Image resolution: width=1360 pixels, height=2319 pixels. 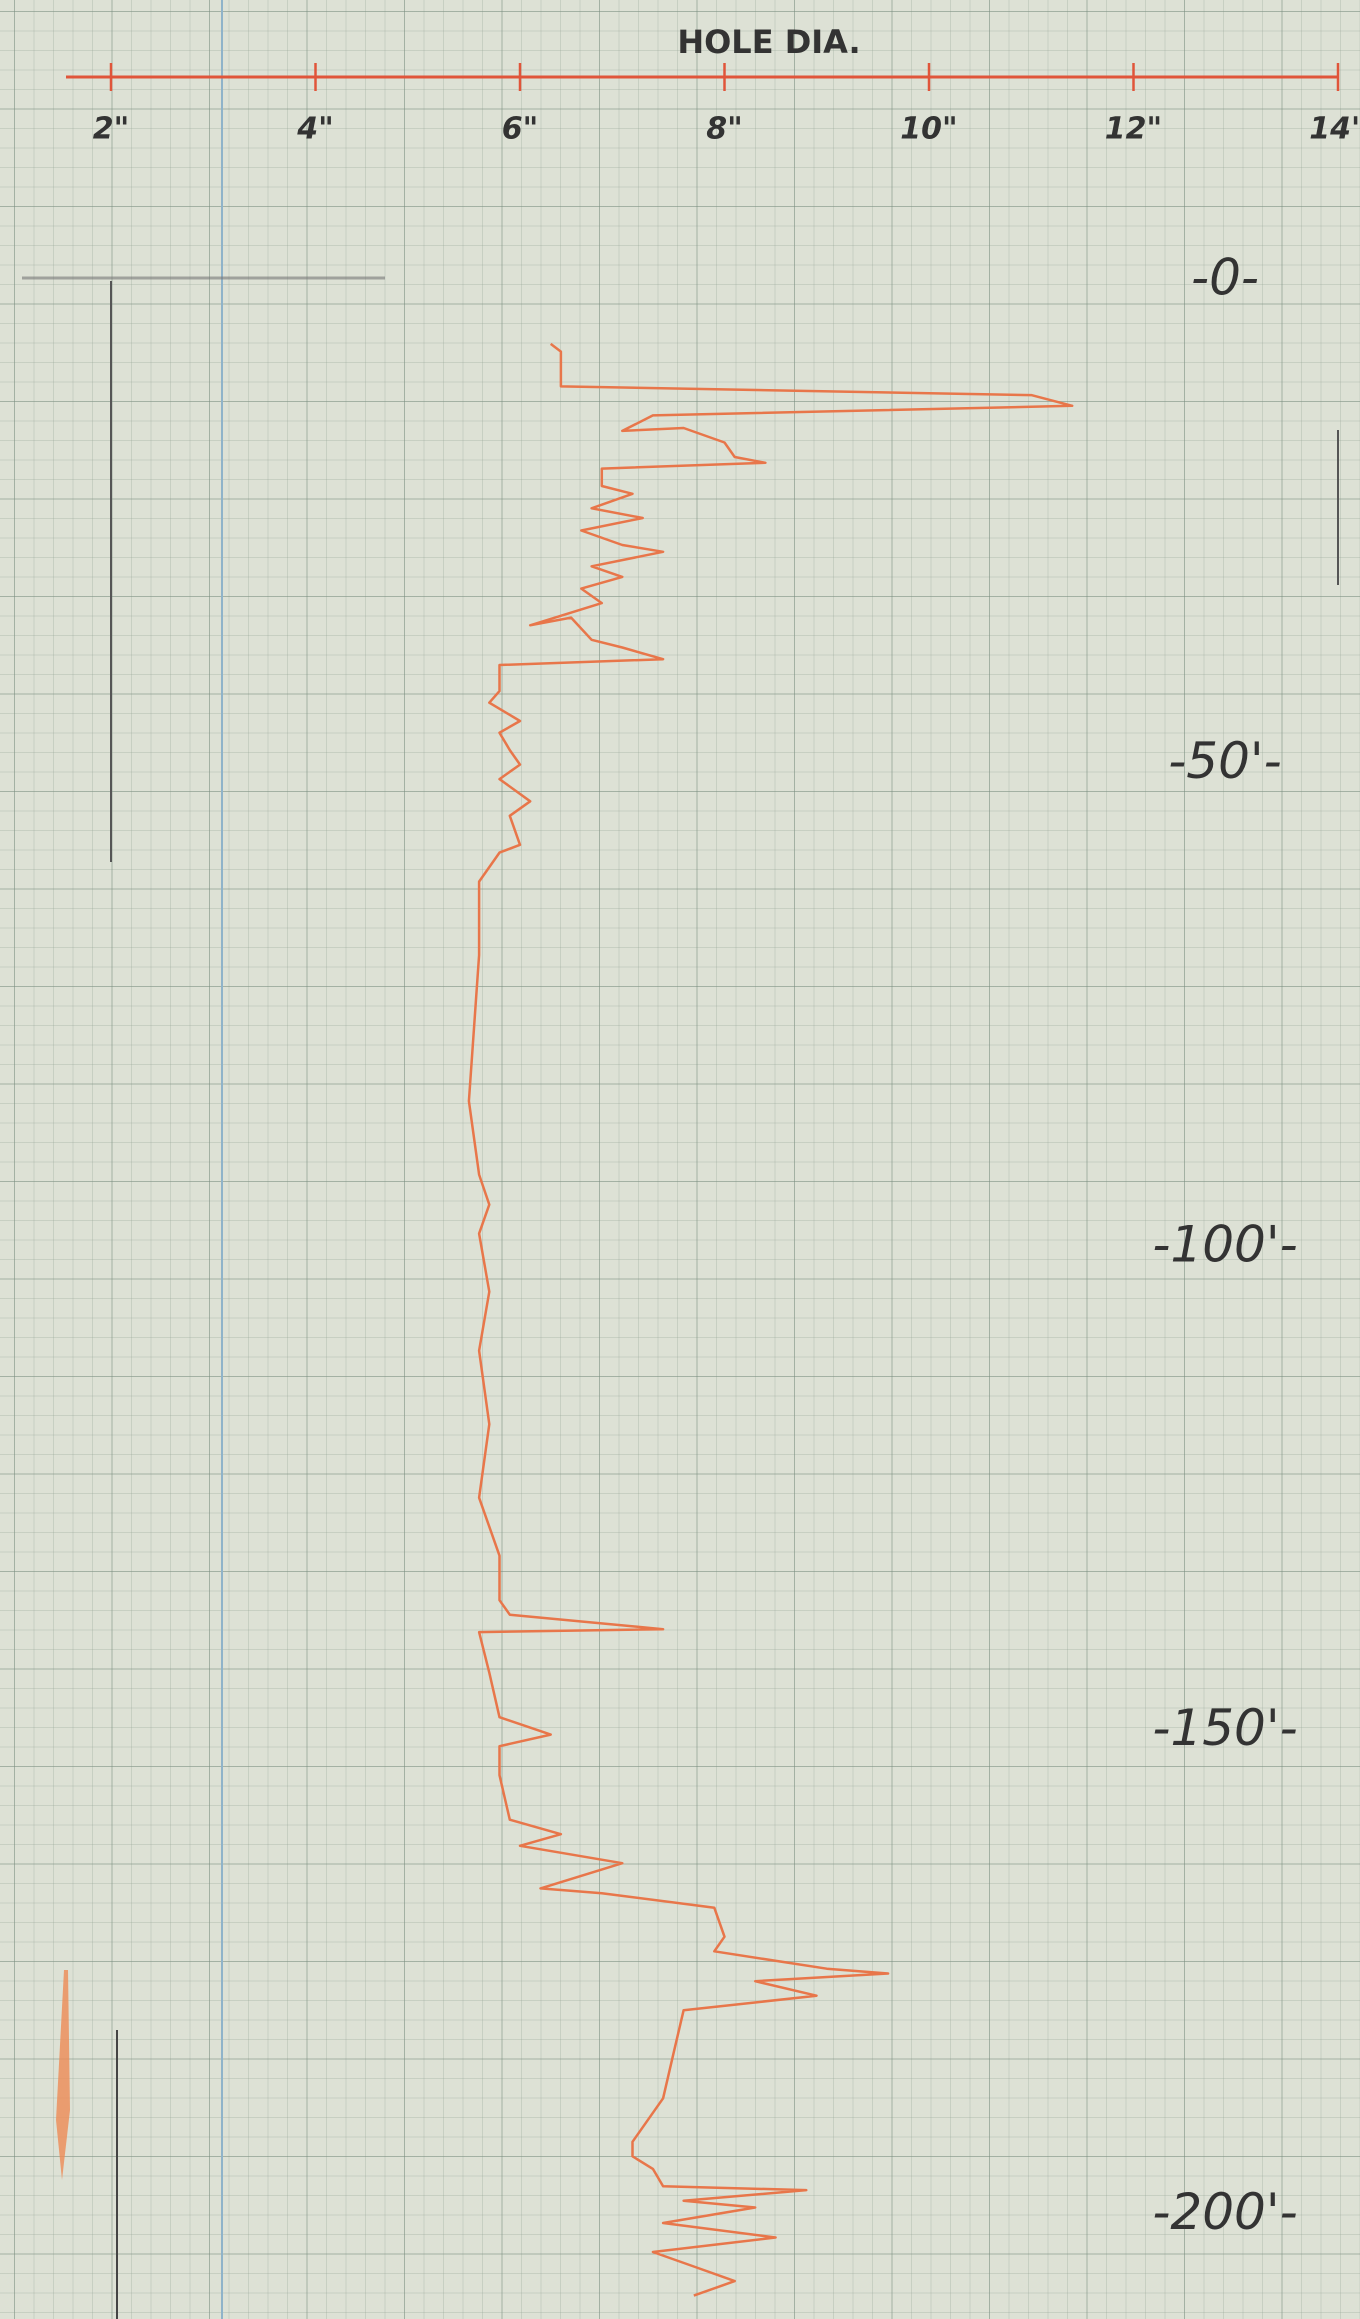 I want to click on x-tick-label: 12", so click(x=1133, y=129).